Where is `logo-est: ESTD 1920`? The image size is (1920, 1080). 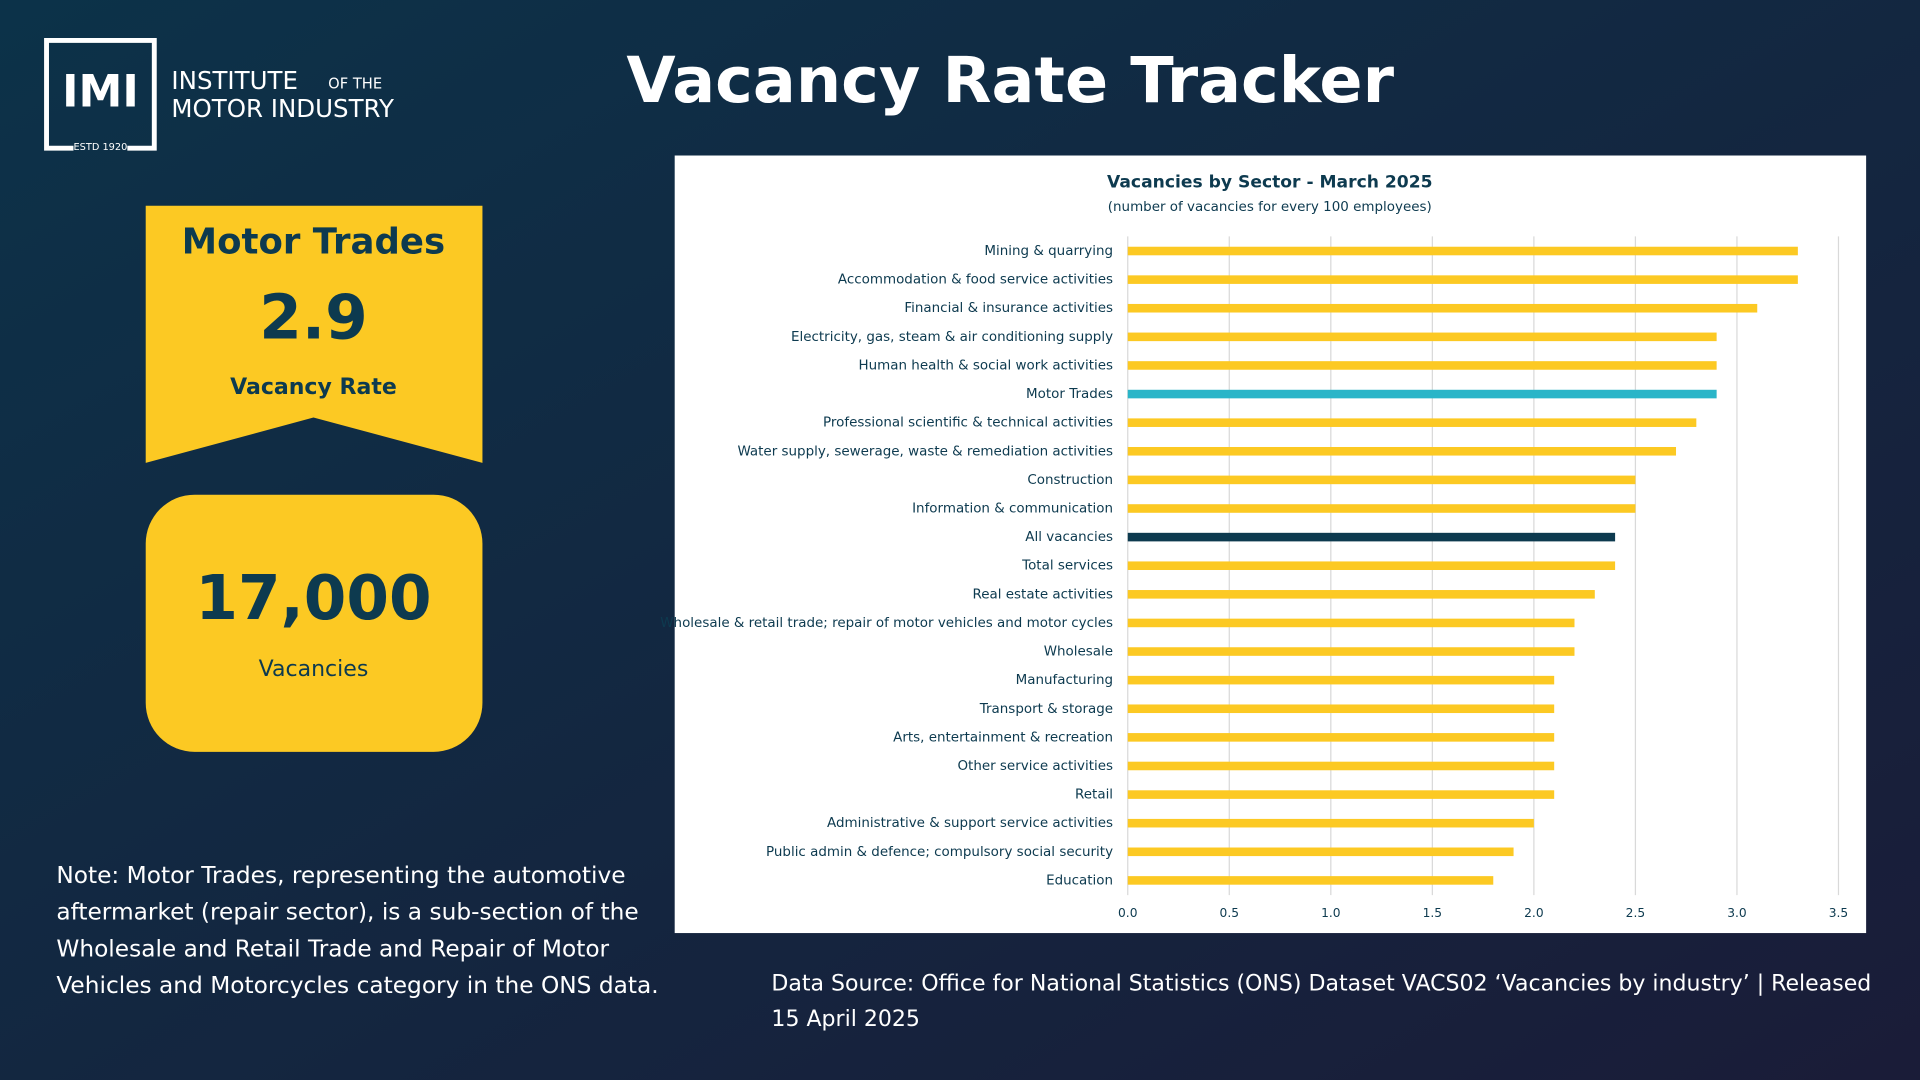 logo-est: ESTD 1920 is located at coordinates (100, 147).